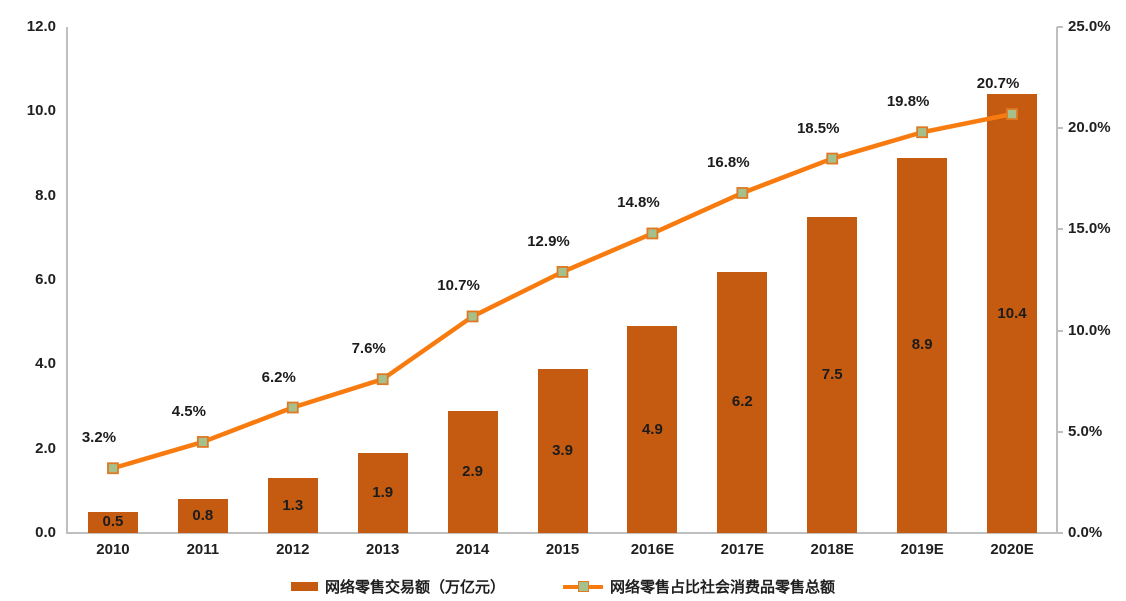 The height and width of the screenshot is (601, 1126). Describe the element at coordinates (1012, 549) in the screenshot. I see `x-axis-label: 2020E` at that location.